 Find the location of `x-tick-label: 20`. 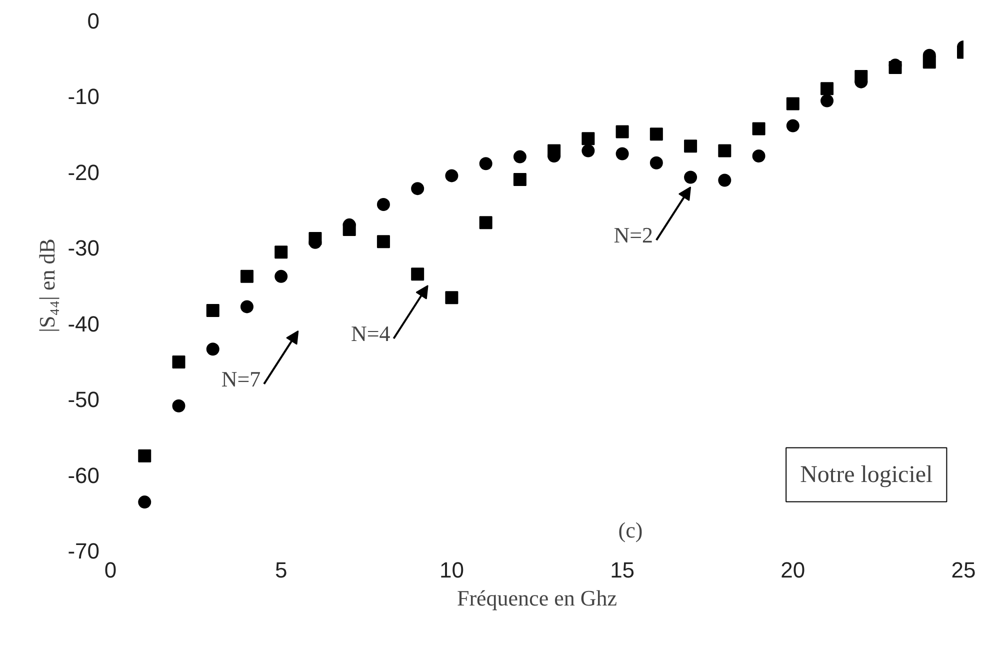

x-tick-label: 20 is located at coordinates (793, 570).